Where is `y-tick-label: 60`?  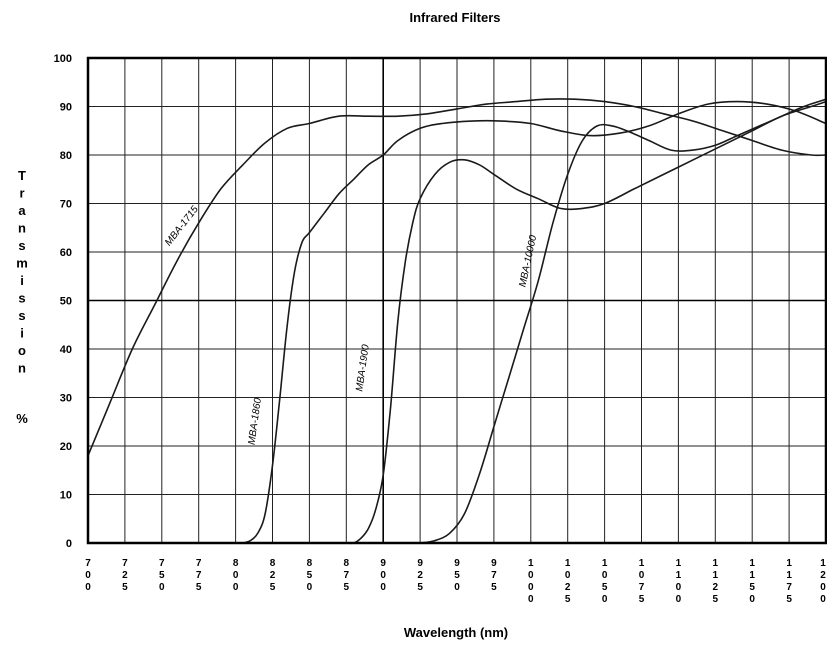
y-tick-label: 60 is located at coordinates (66, 253).